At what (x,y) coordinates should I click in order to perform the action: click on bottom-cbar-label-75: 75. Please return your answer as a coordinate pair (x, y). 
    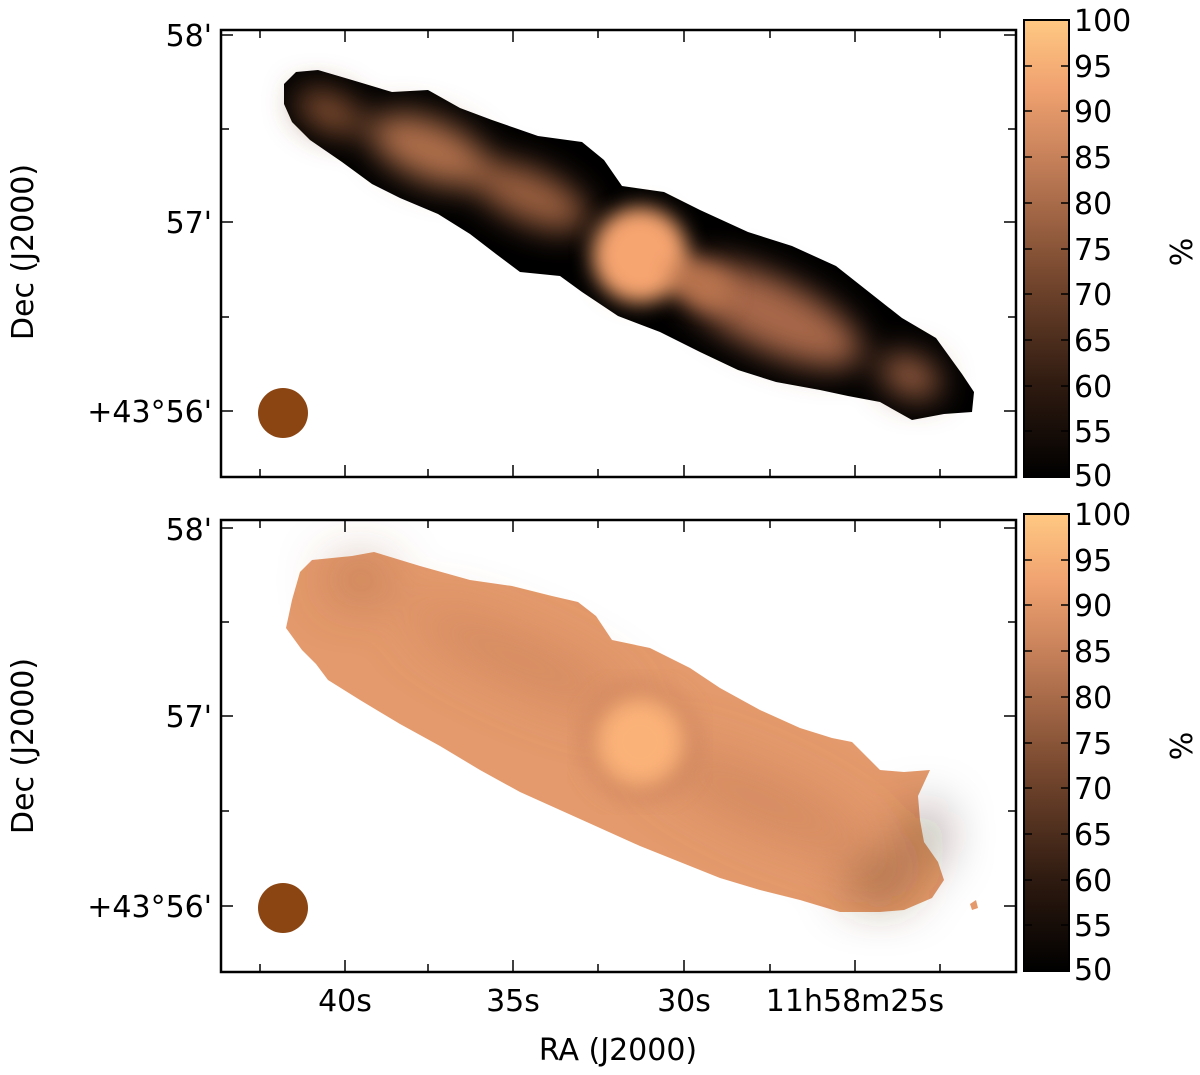
    Looking at the image, I should click on (1093, 744).